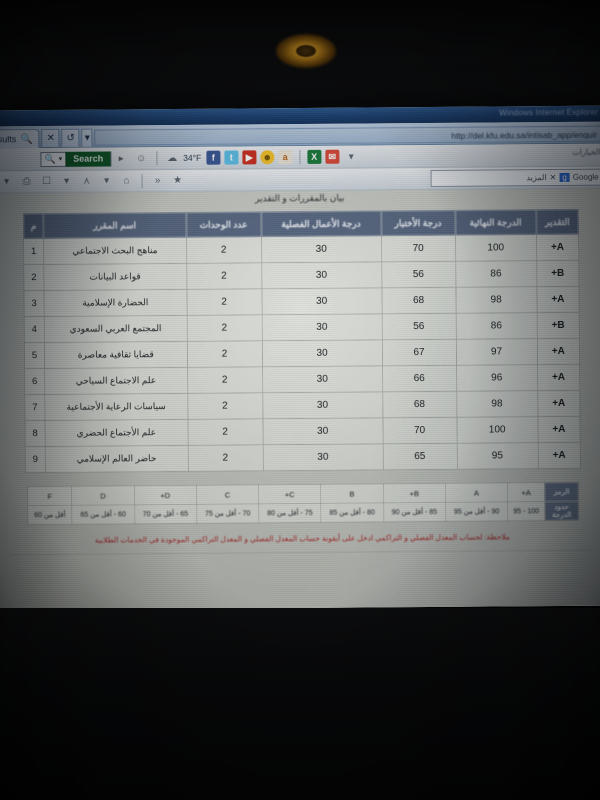 The image size is (600, 800). Describe the element at coordinates (8, 139) in the screenshot. I see `tab-label: rch Results` at that location.